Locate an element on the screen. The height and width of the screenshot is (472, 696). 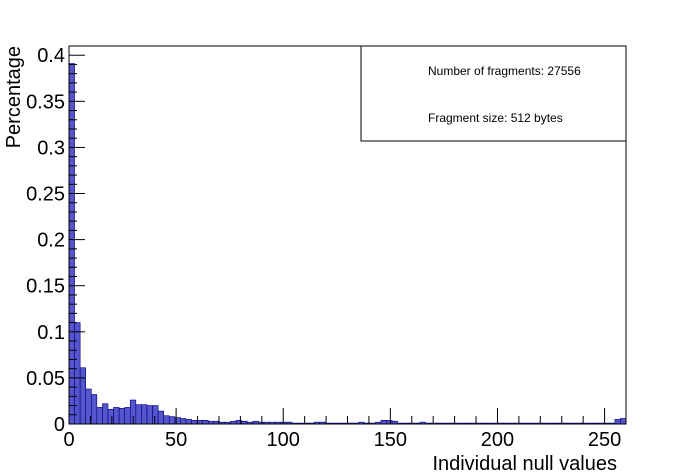
legend-frame is located at coordinates (493, 93).